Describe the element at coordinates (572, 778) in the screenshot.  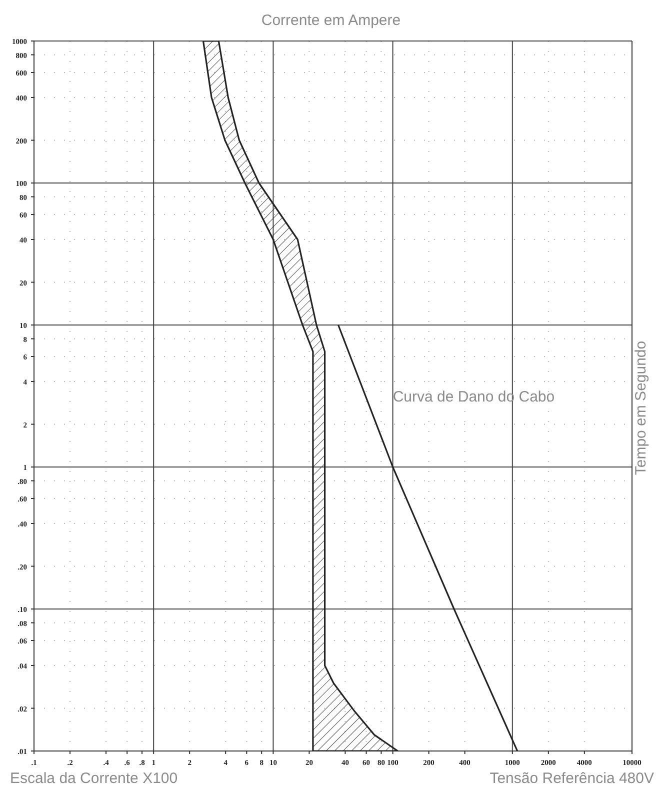
I see `text: Tensão Referência 480V` at that location.